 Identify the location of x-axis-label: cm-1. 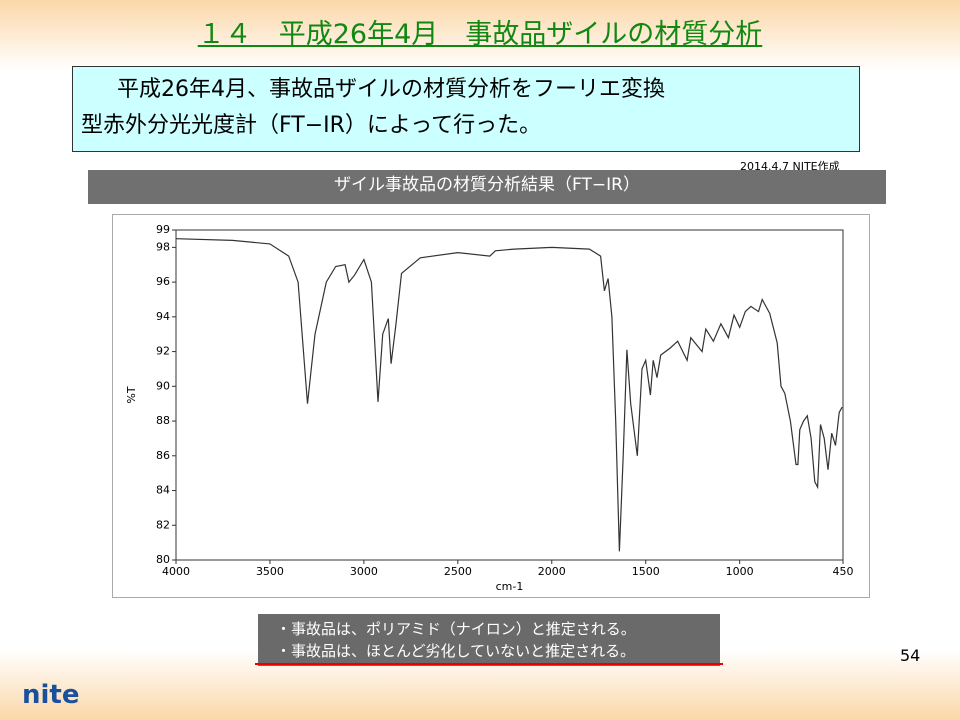
(510, 586).